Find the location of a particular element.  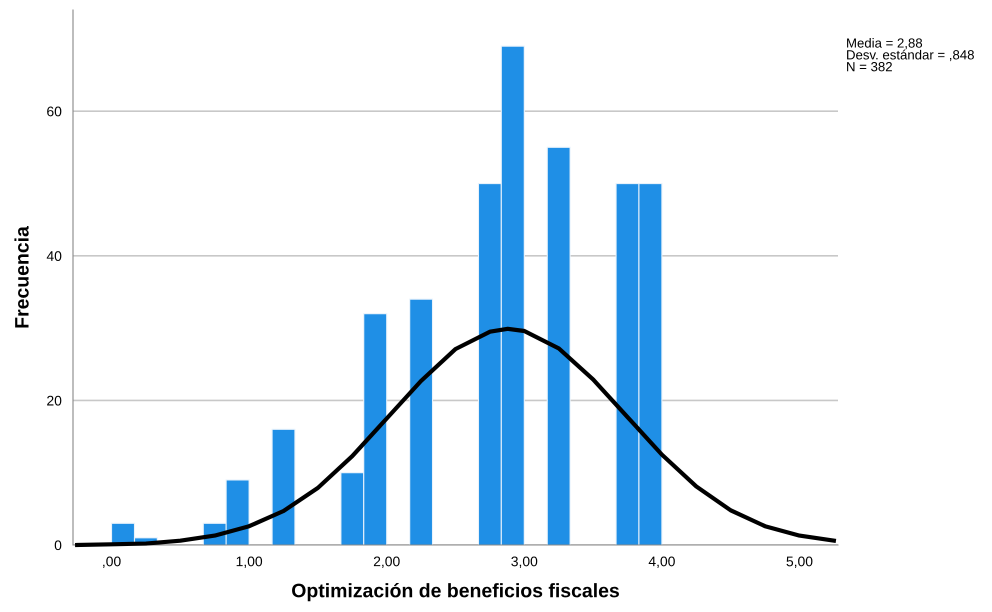

y-tick-label: 0 is located at coordinates (58, 545).